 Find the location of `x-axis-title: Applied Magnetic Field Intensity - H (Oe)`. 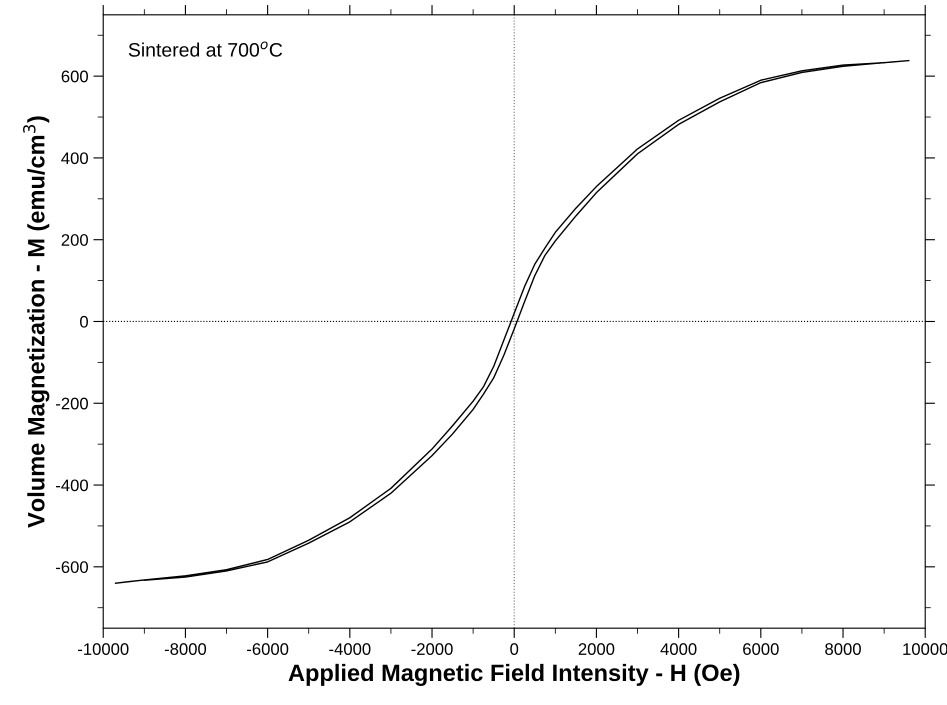

x-axis-title: Applied Magnetic Field Intensity - H (Oe) is located at coordinates (514, 675).